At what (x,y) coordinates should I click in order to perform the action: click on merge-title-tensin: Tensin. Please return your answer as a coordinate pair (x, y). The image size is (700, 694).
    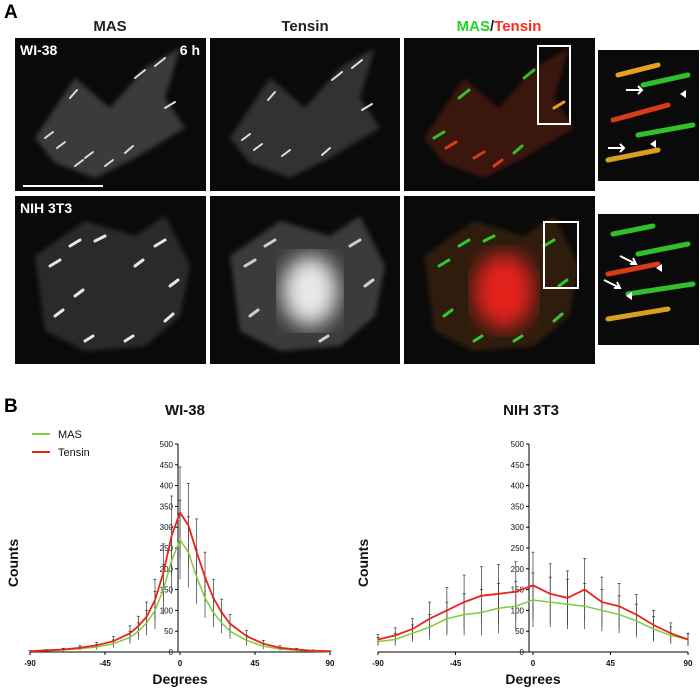
    Looking at the image, I should click on (518, 26).